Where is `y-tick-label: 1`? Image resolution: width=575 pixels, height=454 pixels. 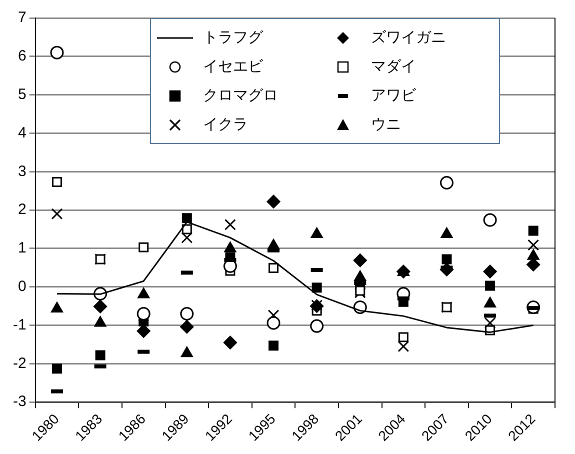
y-tick-label: 1 is located at coordinates (22, 248).